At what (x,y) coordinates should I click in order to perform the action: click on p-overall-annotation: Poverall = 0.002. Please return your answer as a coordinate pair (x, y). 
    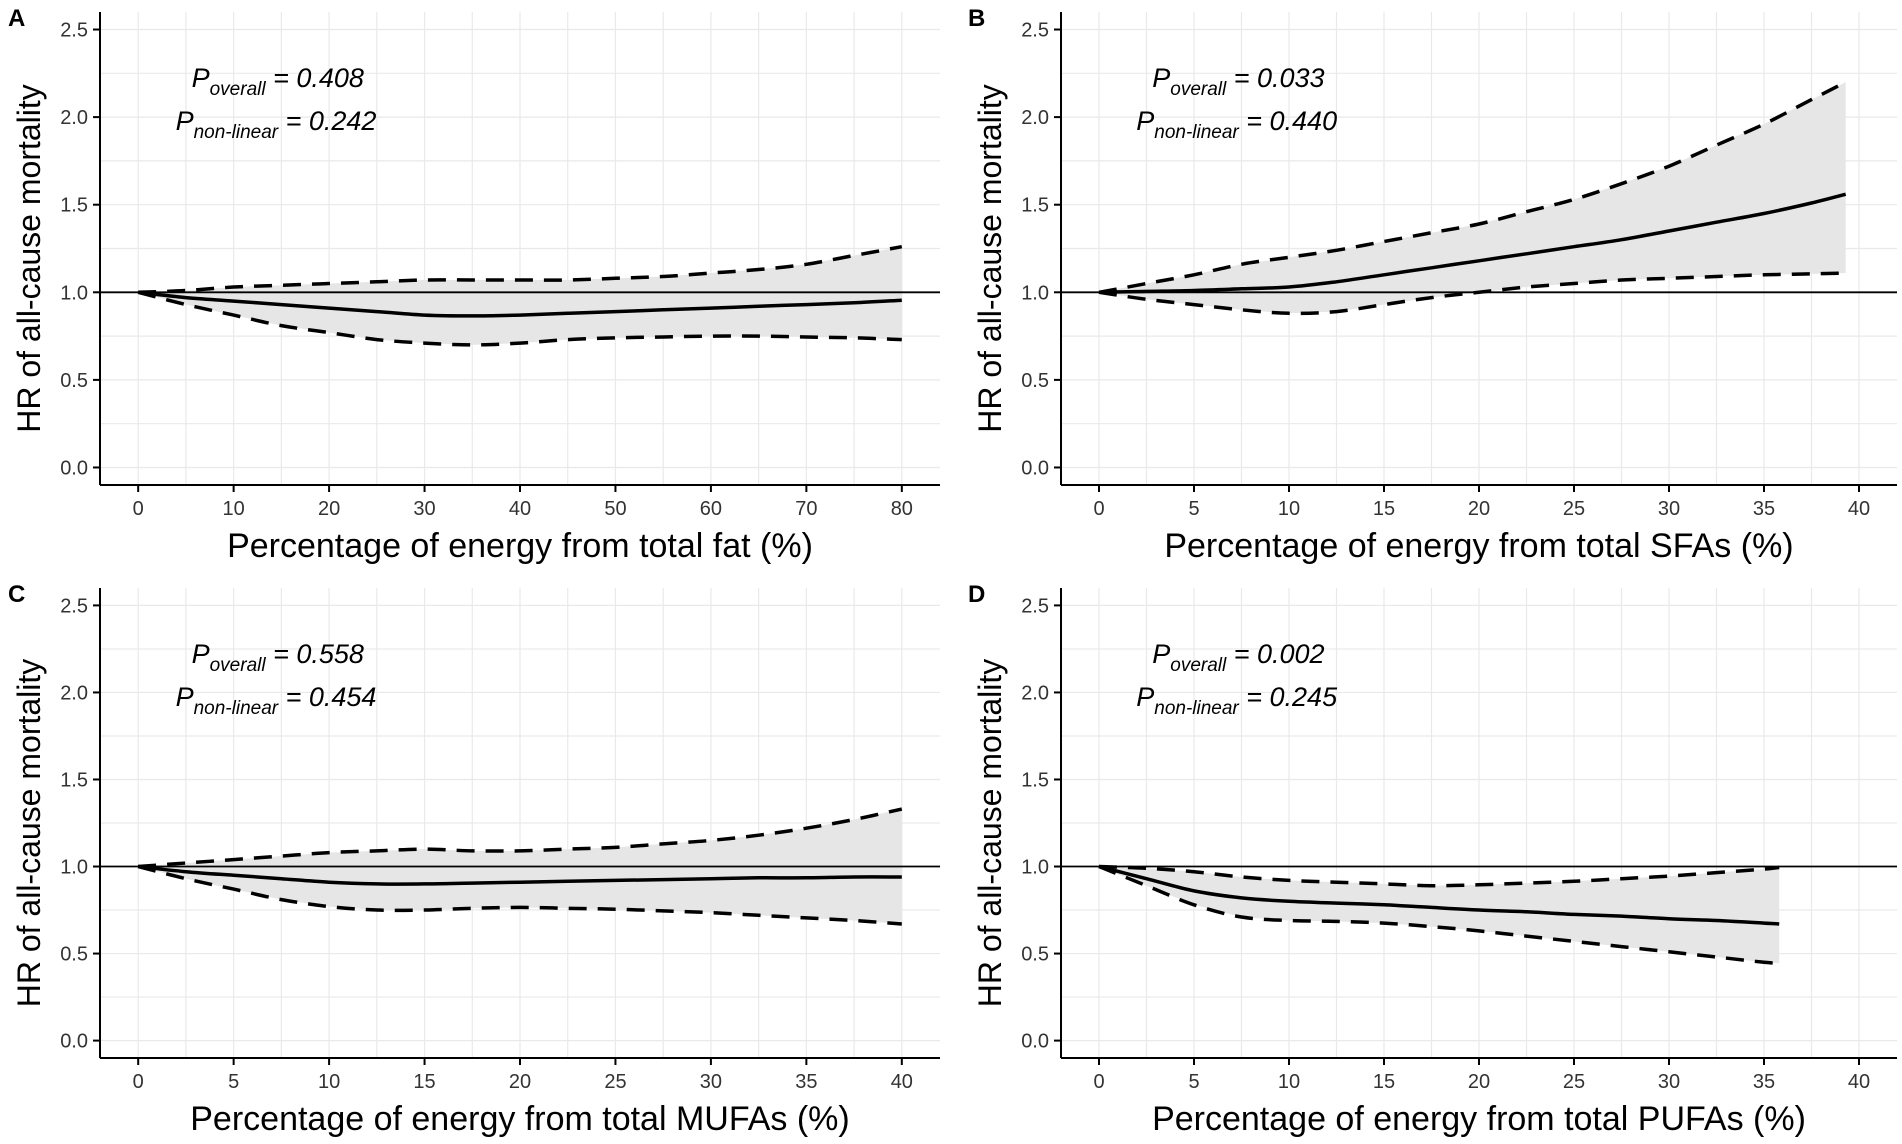
    Looking at the image, I should click on (1238, 657).